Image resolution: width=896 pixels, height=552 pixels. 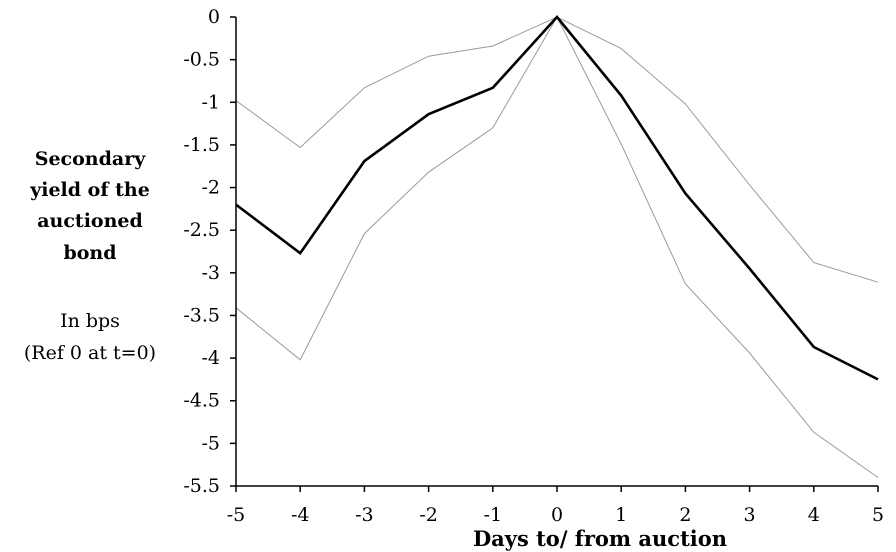 What do you see at coordinates (210, 358) in the screenshot?
I see `y-tick-label: -4` at bounding box center [210, 358].